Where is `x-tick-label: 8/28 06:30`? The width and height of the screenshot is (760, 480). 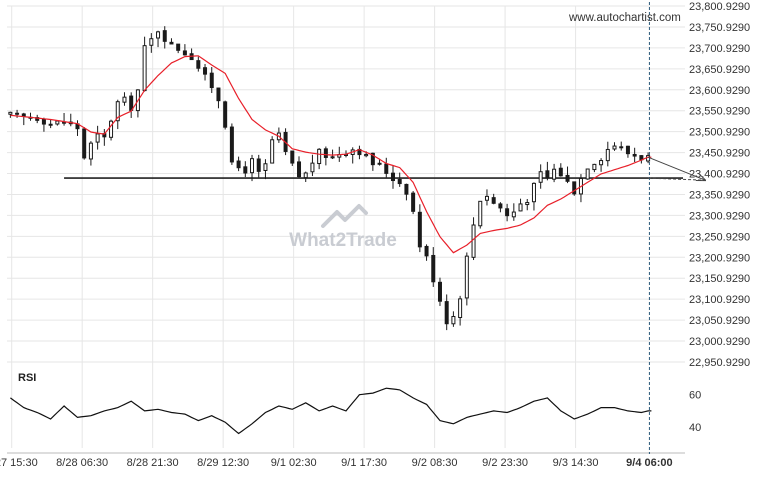
x-tick-label: 8/28 06:30 is located at coordinates (82, 463).